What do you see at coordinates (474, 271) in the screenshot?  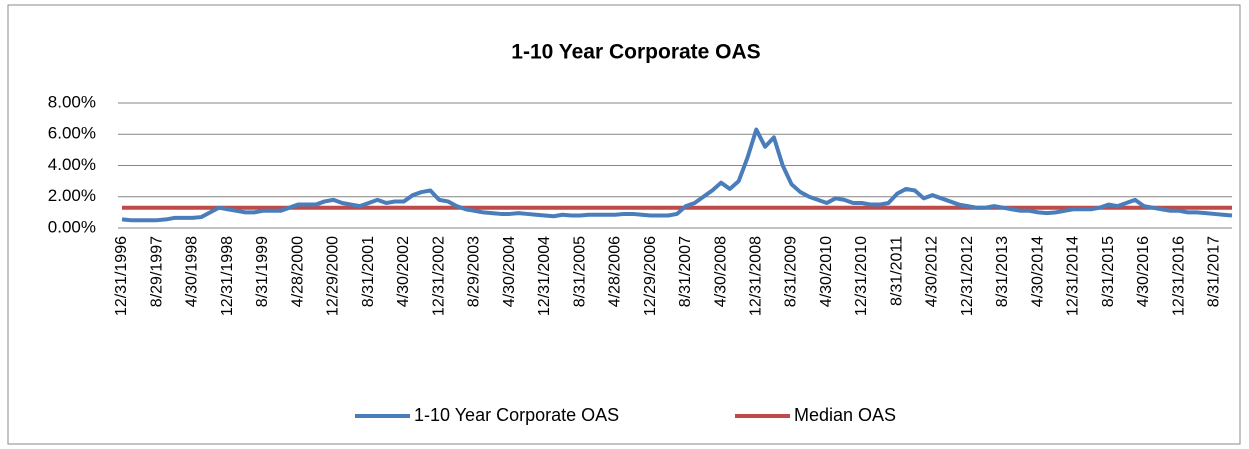 I see `x-tick-label: 8/29/2003` at bounding box center [474, 271].